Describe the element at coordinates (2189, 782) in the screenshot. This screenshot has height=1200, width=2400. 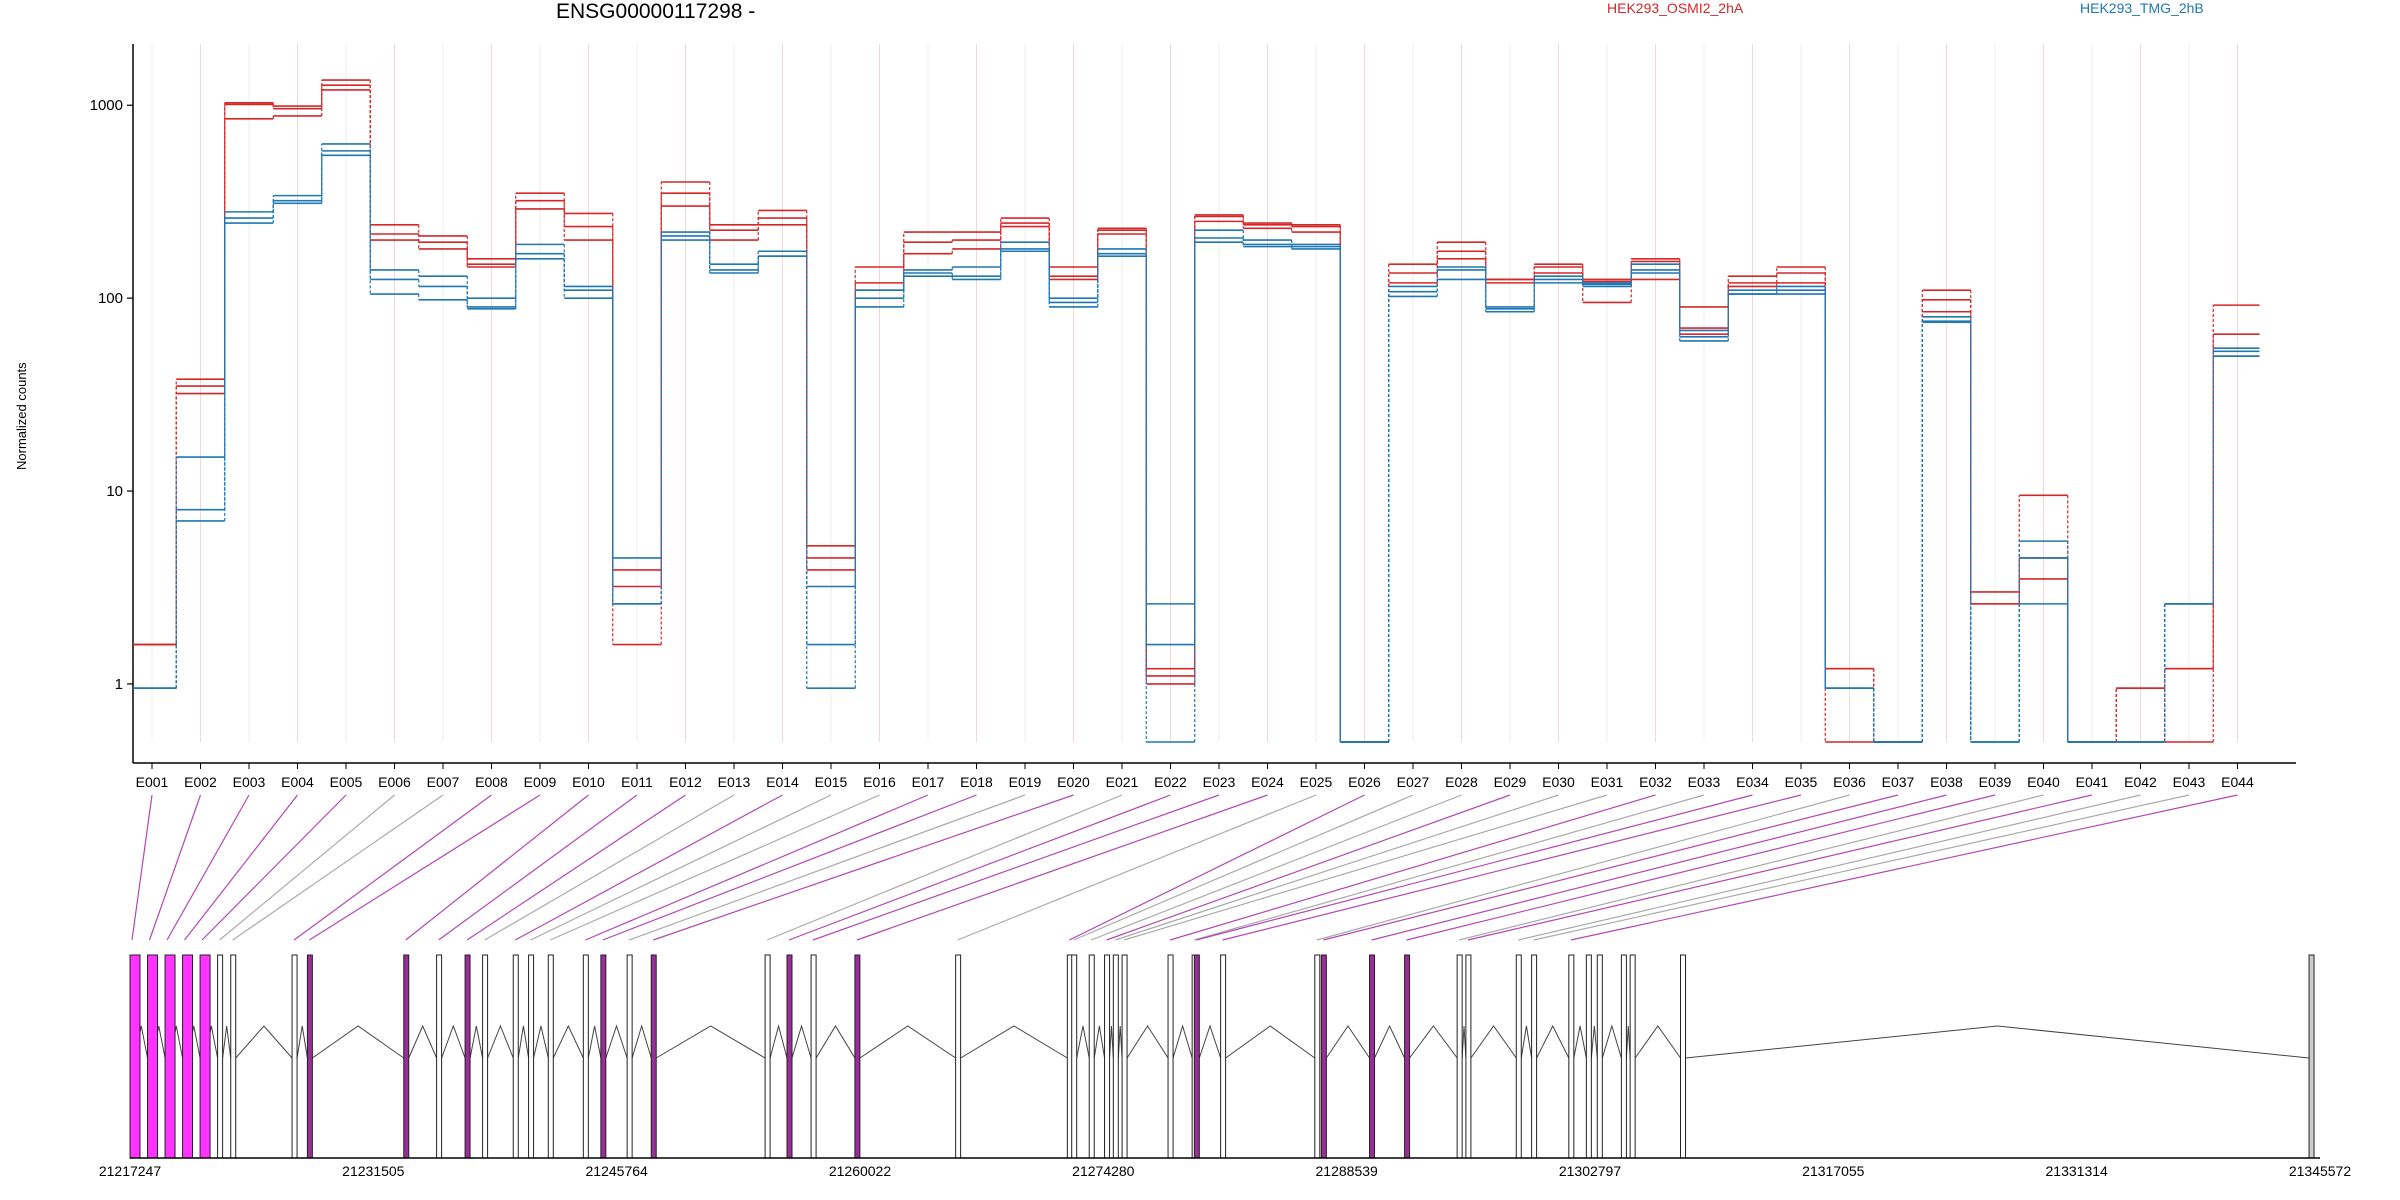
I see `x-tick-label: E043` at that location.